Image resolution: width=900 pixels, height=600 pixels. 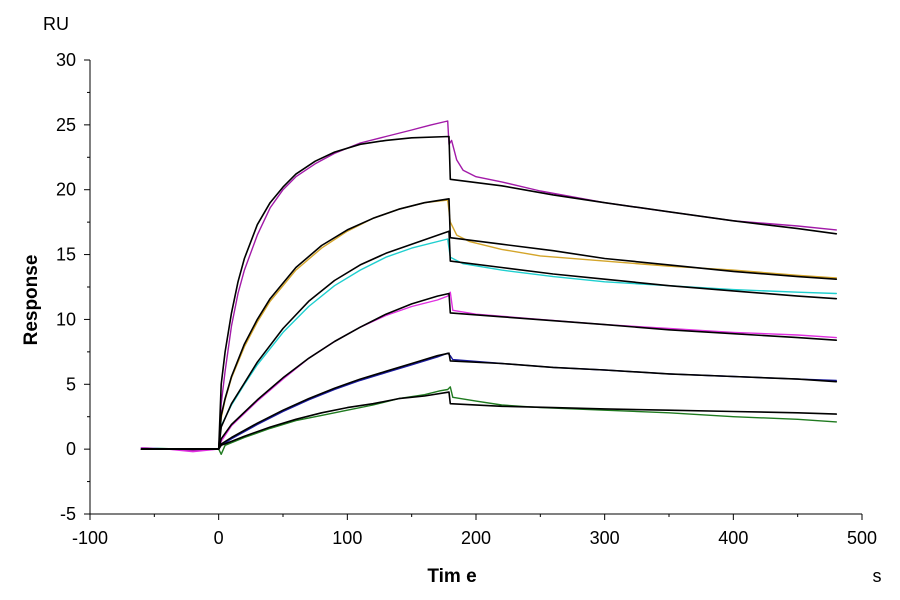 What do you see at coordinates (71, 449) in the screenshot?
I see `y-tick-label: 0` at bounding box center [71, 449].